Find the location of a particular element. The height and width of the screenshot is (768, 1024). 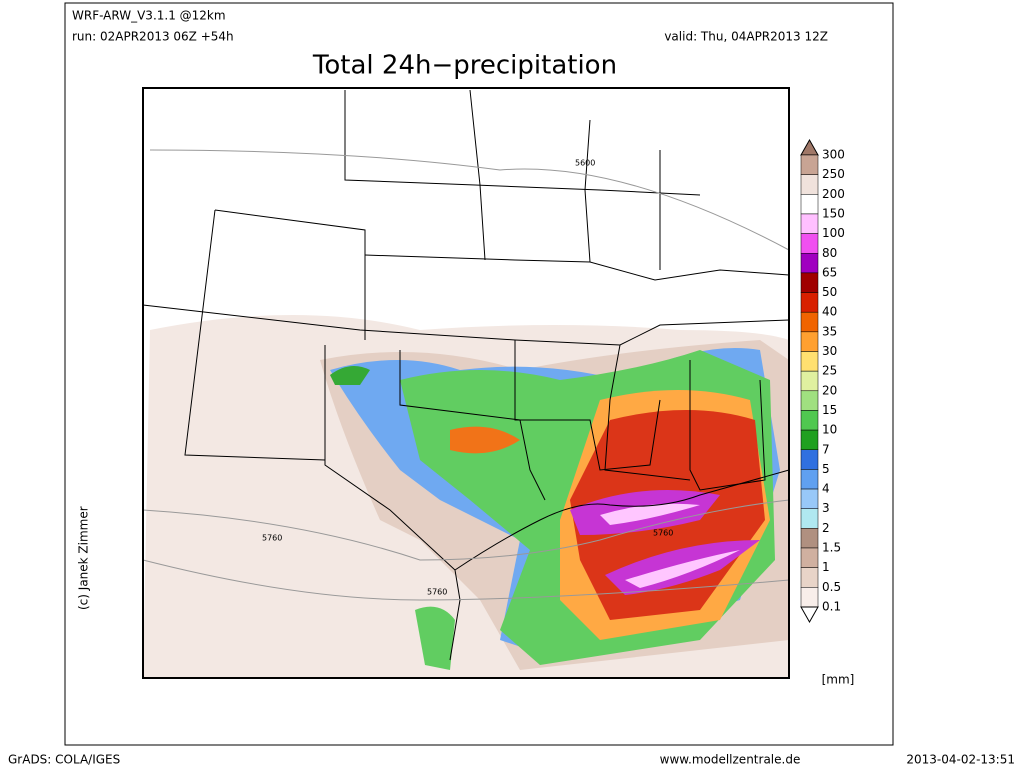

colorbar-label: 7 is located at coordinates (826, 449).